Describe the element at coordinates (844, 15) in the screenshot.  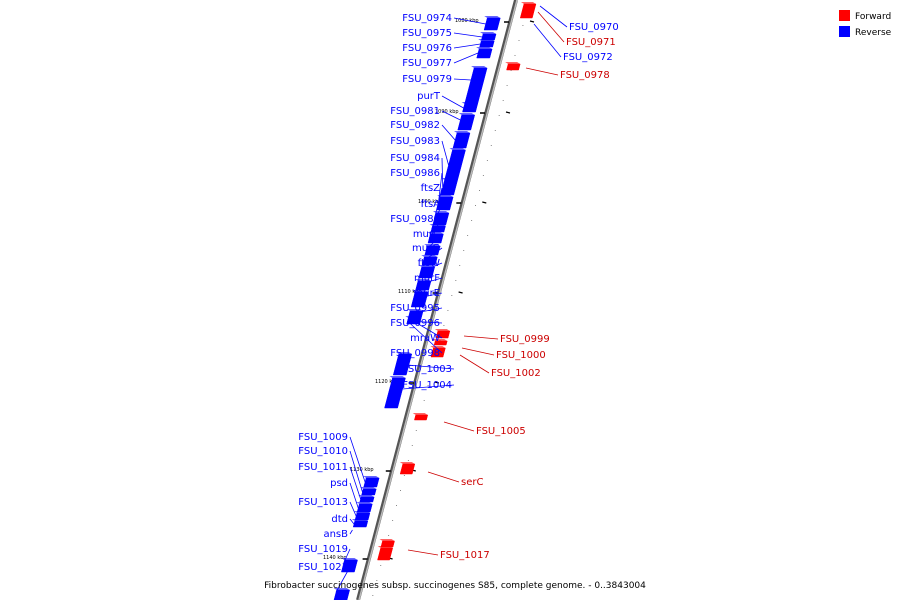
I see `legend-forward-swatch` at that location.